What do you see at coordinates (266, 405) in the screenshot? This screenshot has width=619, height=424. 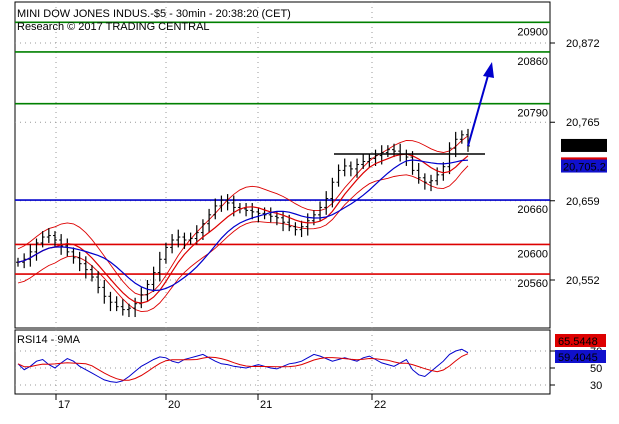 I see `x-tick-label: 21` at bounding box center [266, 405].